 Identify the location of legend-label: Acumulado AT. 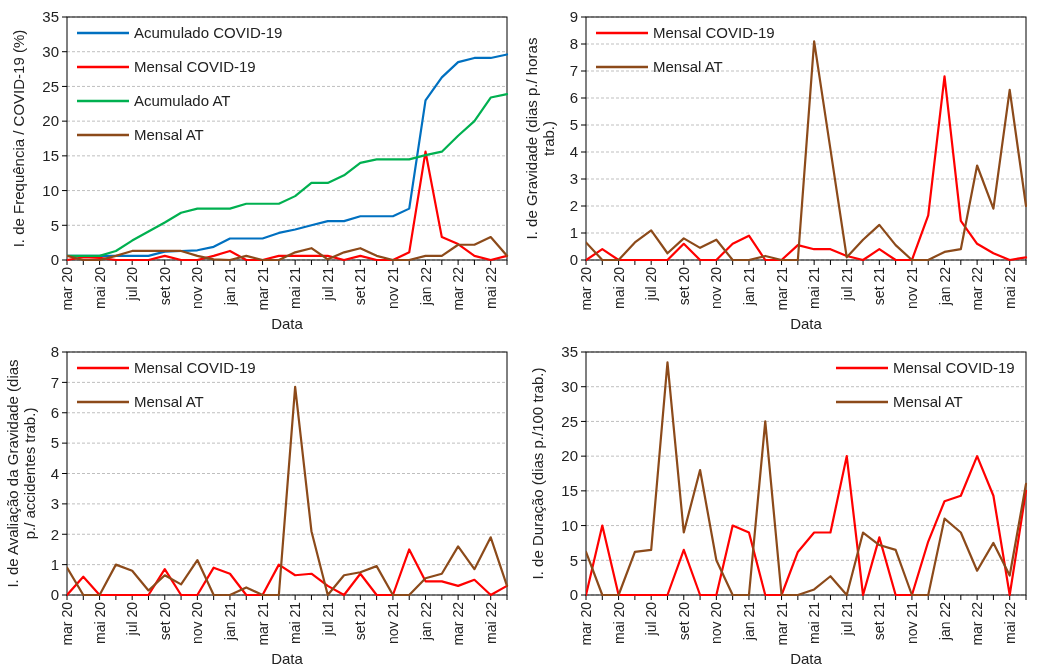
(182, 101).